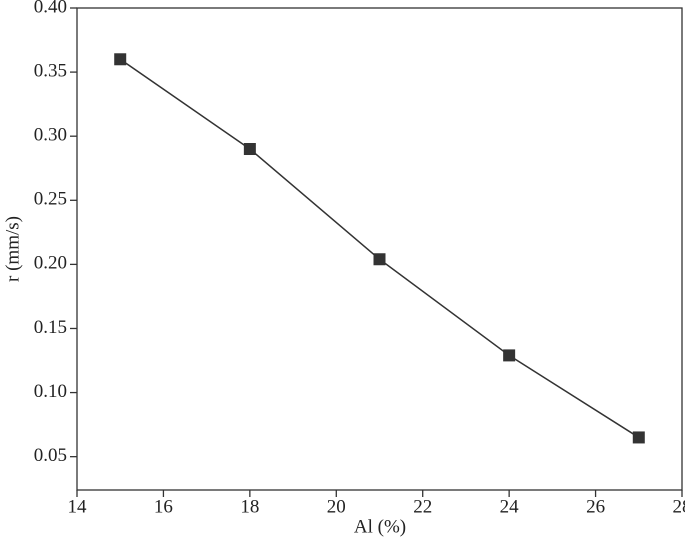  What do you see at coordinates (679, 506) in the screenshot?
I see `x-tick-label: 28` at bounding box center [679, 506].